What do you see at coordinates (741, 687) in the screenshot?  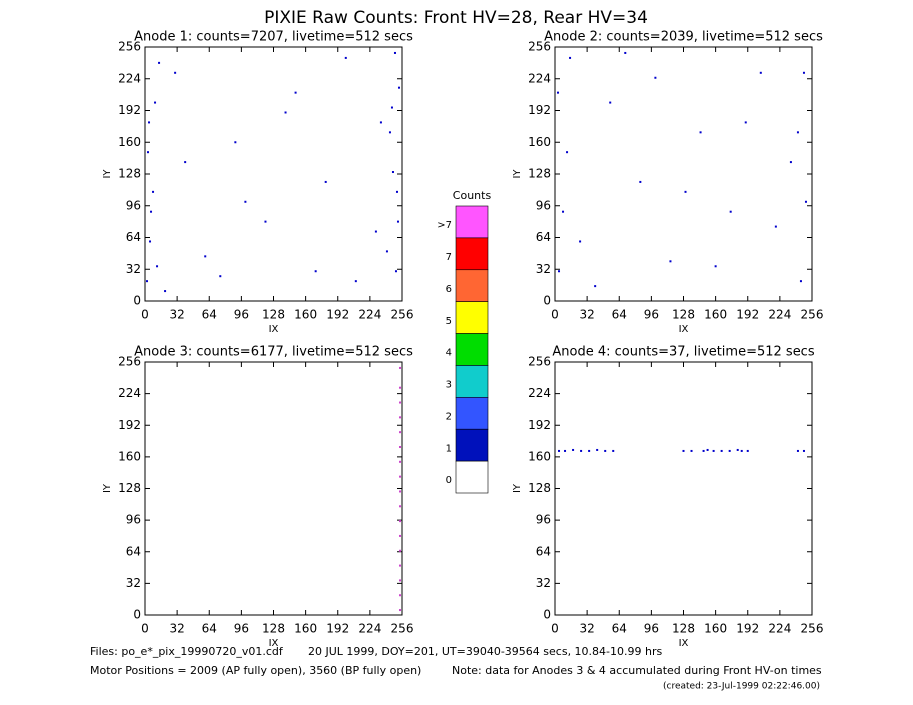 I see `footer-created: (created: 23-Jul-1999 02:22:46.00)` at bounding box center [741, 687].